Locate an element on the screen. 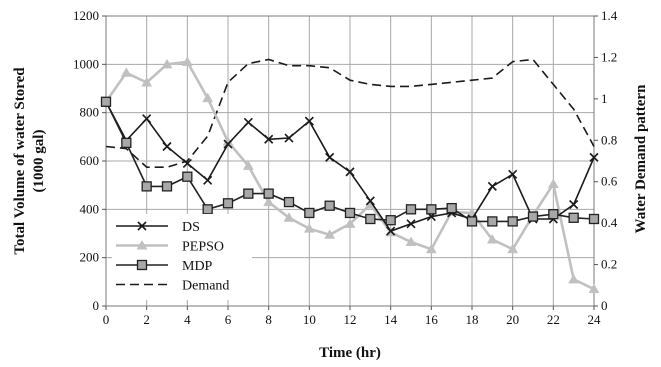  y-right-tick-label: 0.4 is located at coordinates (609, 222).